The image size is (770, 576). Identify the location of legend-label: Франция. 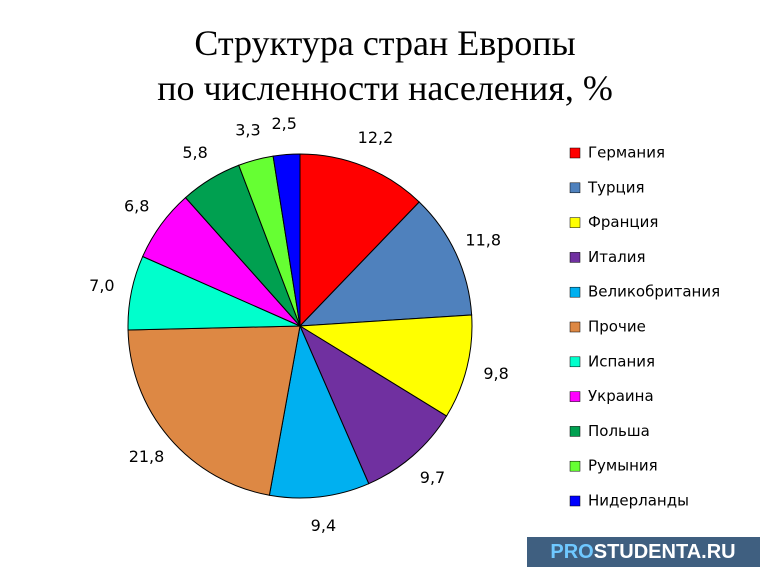
(623, 222).